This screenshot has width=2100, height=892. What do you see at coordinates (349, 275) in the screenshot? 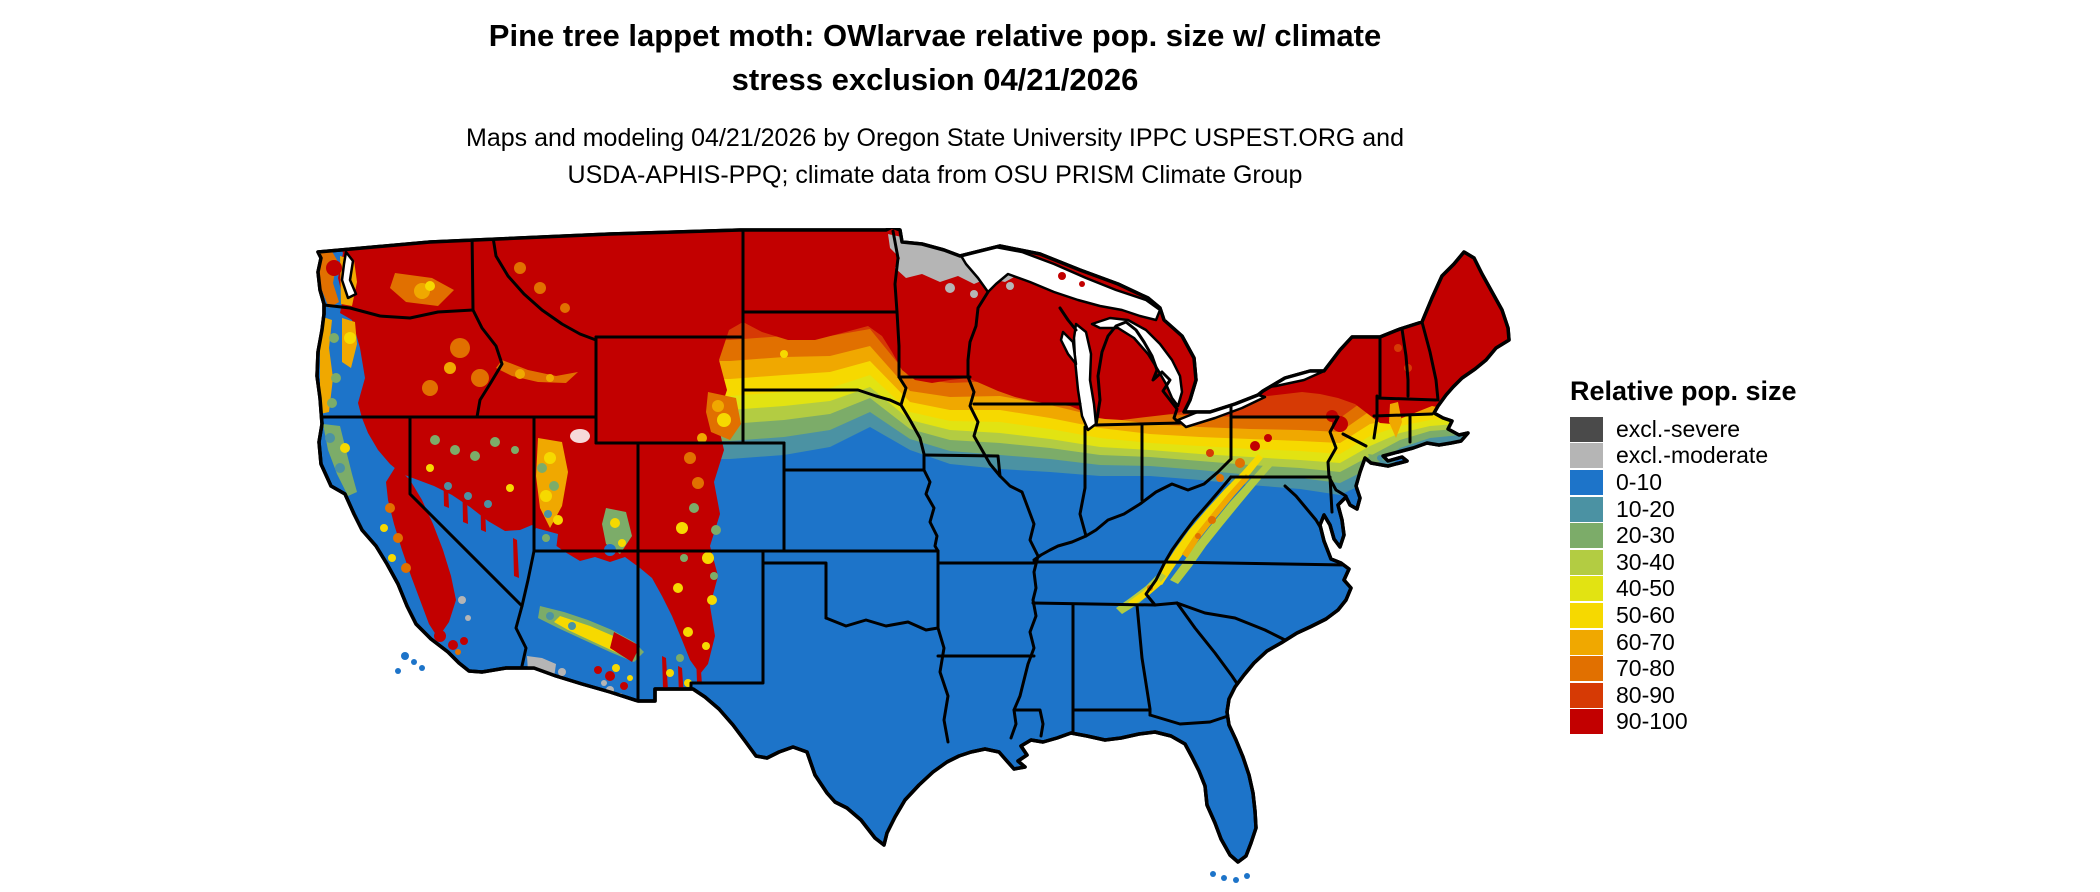
I see `puget-sound` at bounding box center [349, 275].